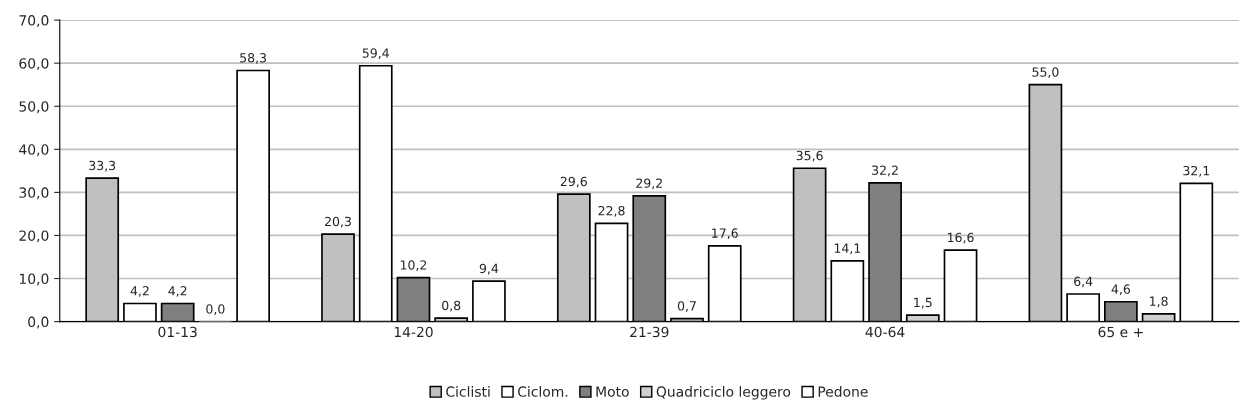 This screenshot has width=1245, height=402. Describe the element at coordinates (413, 332) in the screenshot. I see `x-tick-label: 14-20` at that location.